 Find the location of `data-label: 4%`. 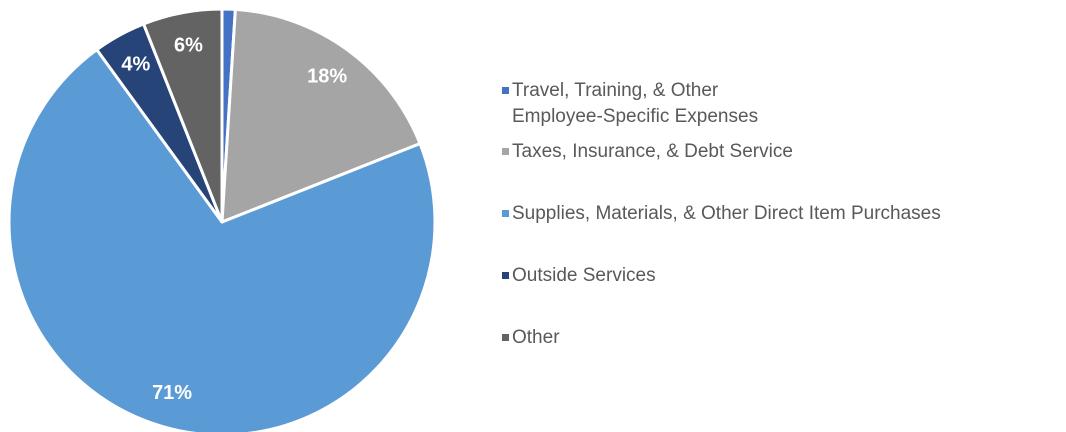

data-label: 4% is located at coordinates (135, 64).